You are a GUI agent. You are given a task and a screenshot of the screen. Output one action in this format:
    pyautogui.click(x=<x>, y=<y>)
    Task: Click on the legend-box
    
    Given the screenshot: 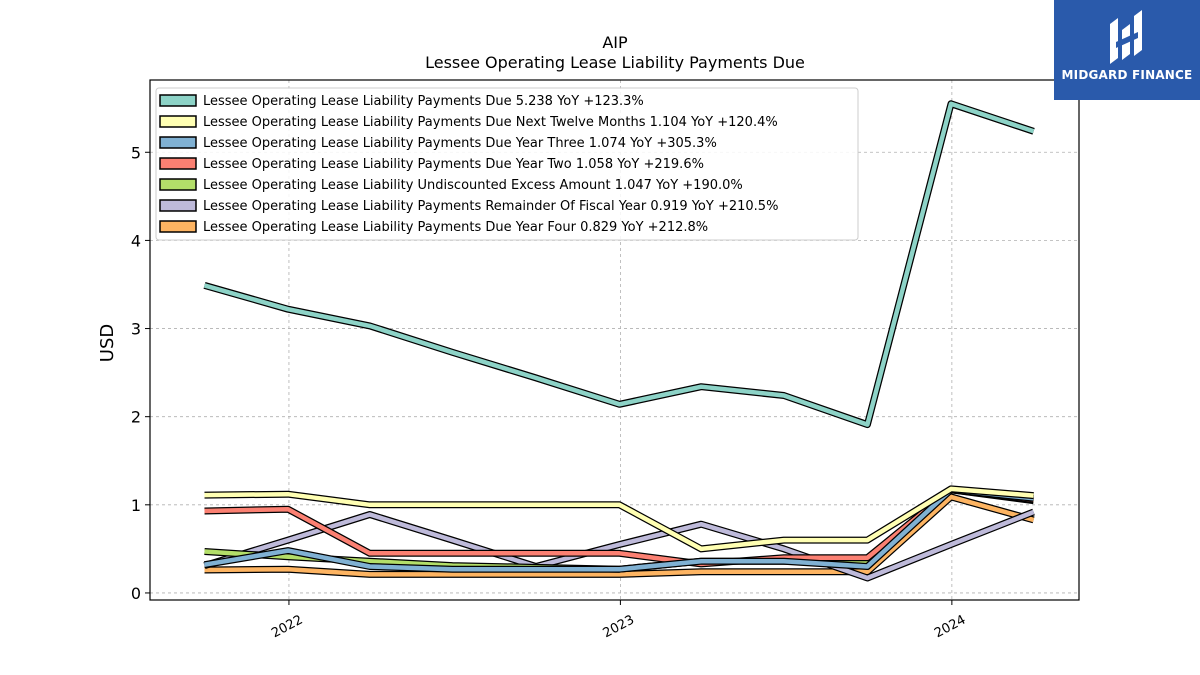 What is the action you would take?
    pyautogui.click(x=507, y=164)
    